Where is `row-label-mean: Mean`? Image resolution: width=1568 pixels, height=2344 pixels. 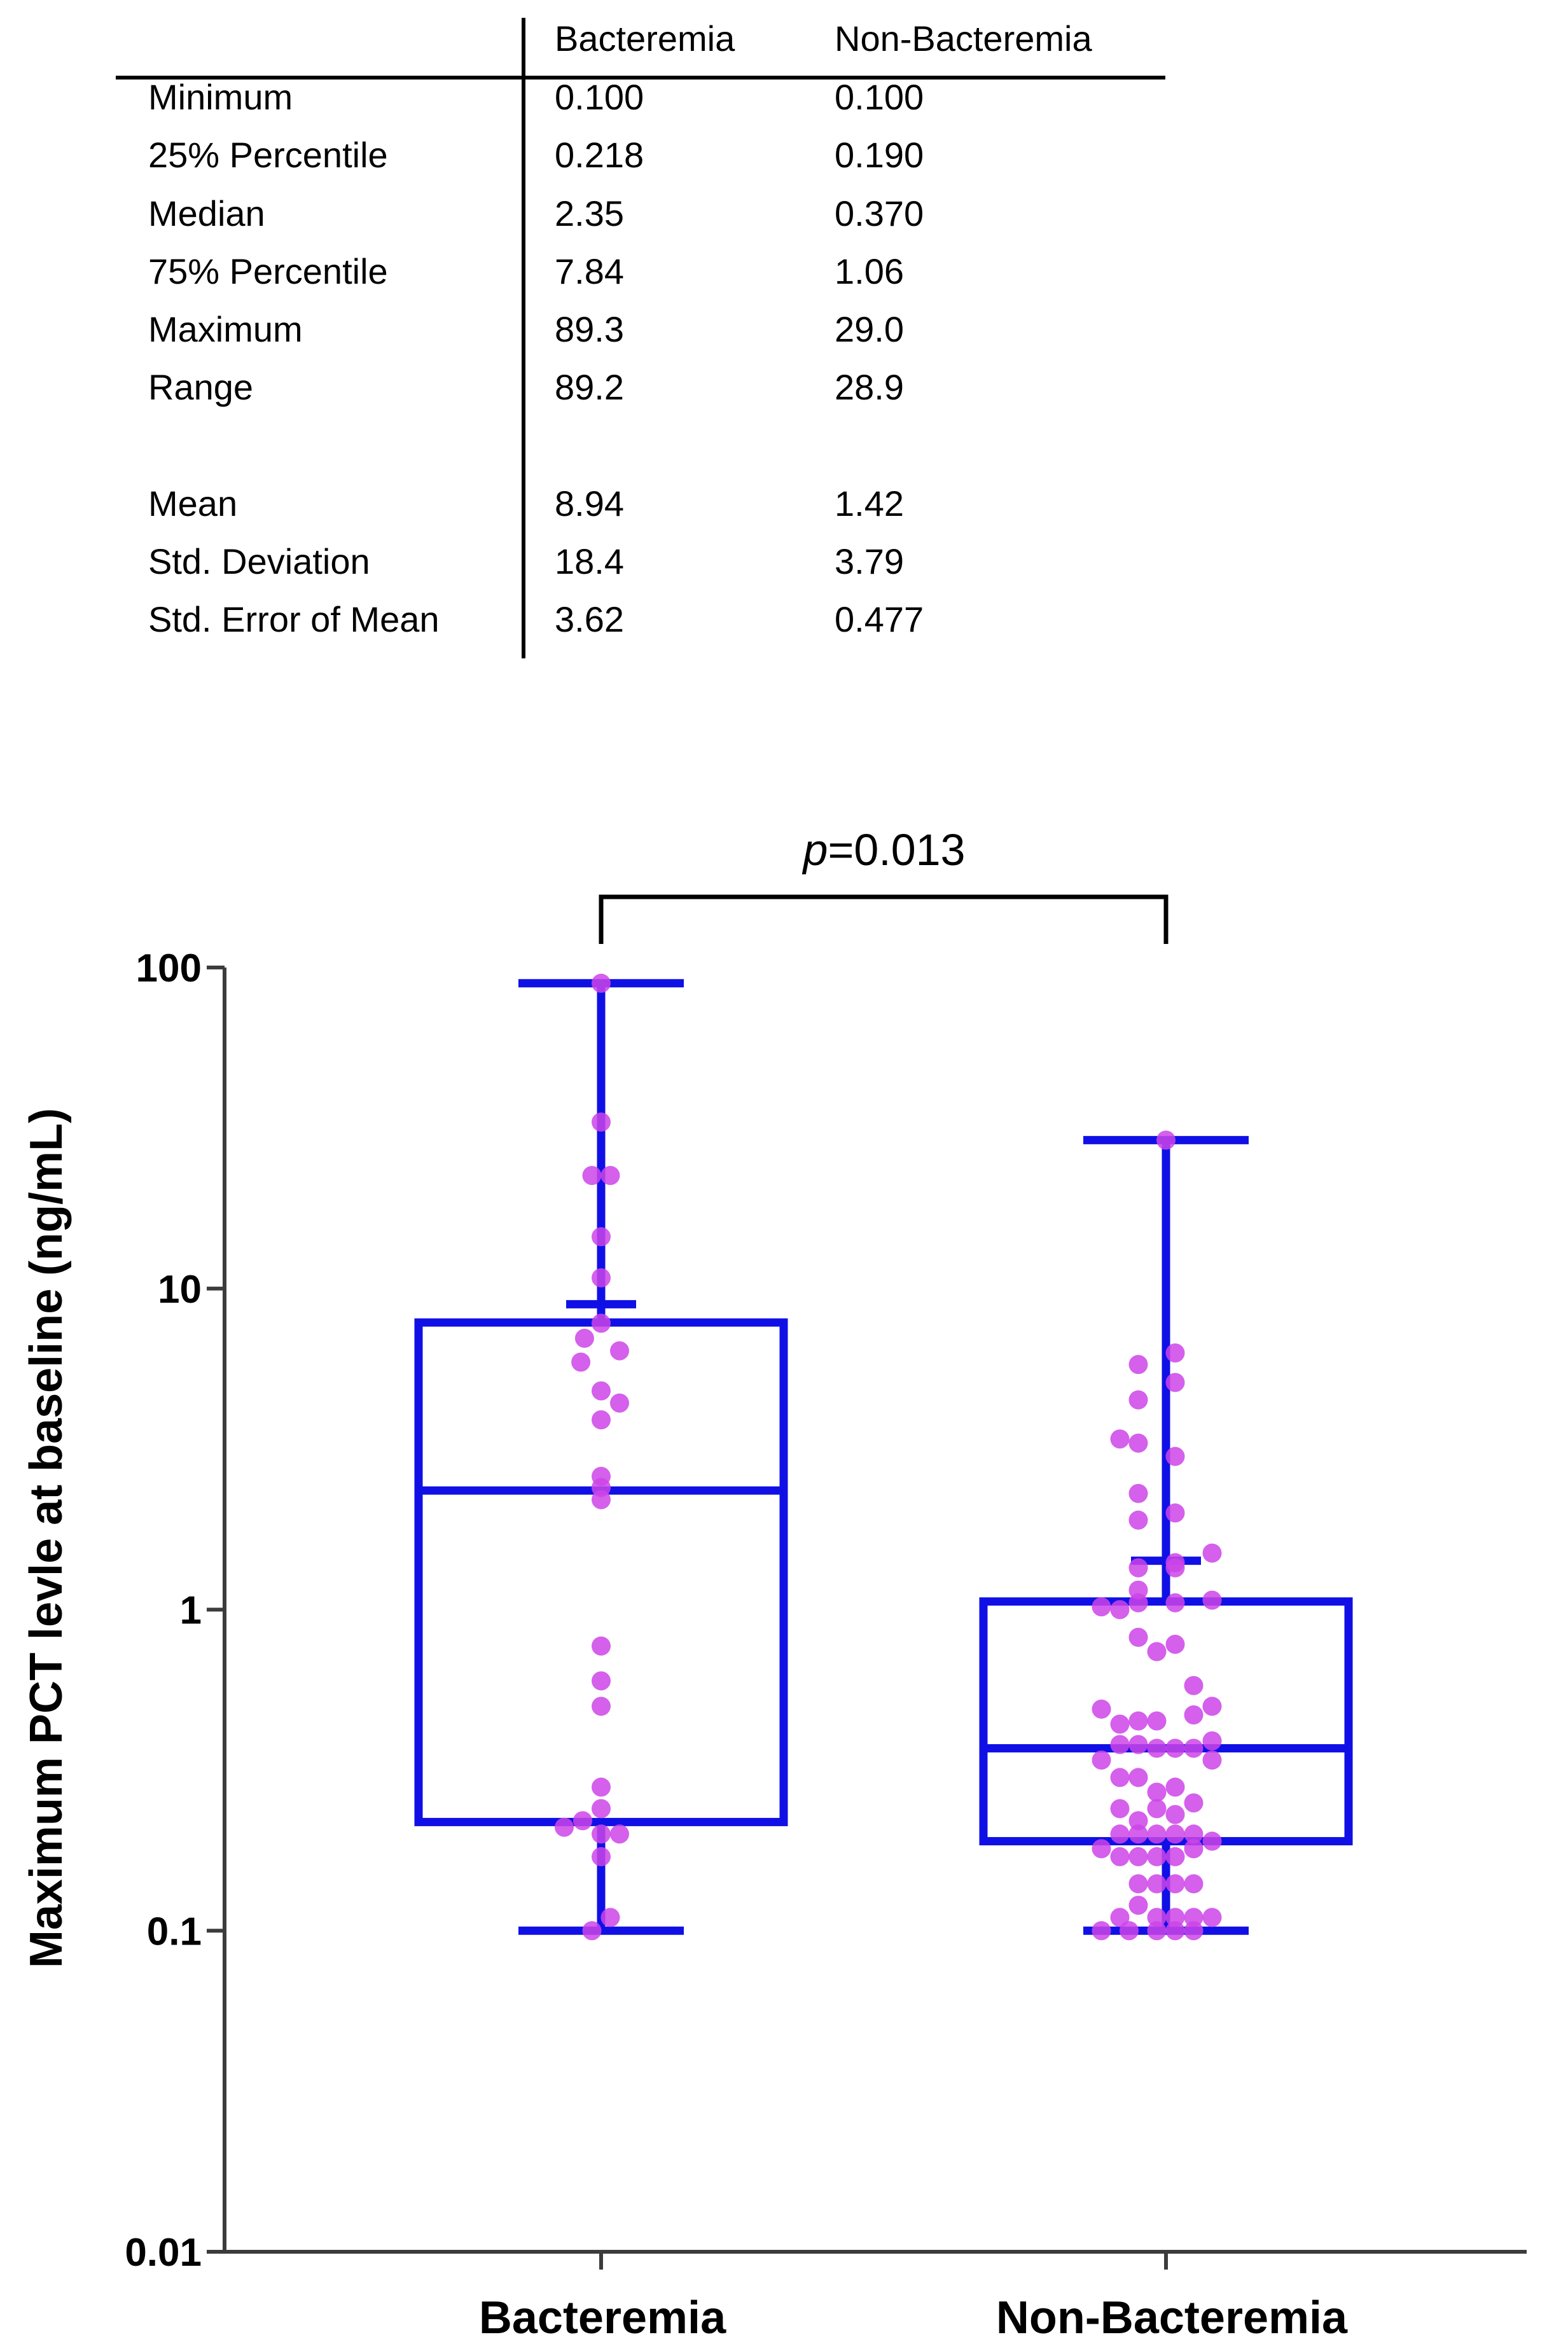 row-label-mean: Mean is located at coordinates (193, 503).